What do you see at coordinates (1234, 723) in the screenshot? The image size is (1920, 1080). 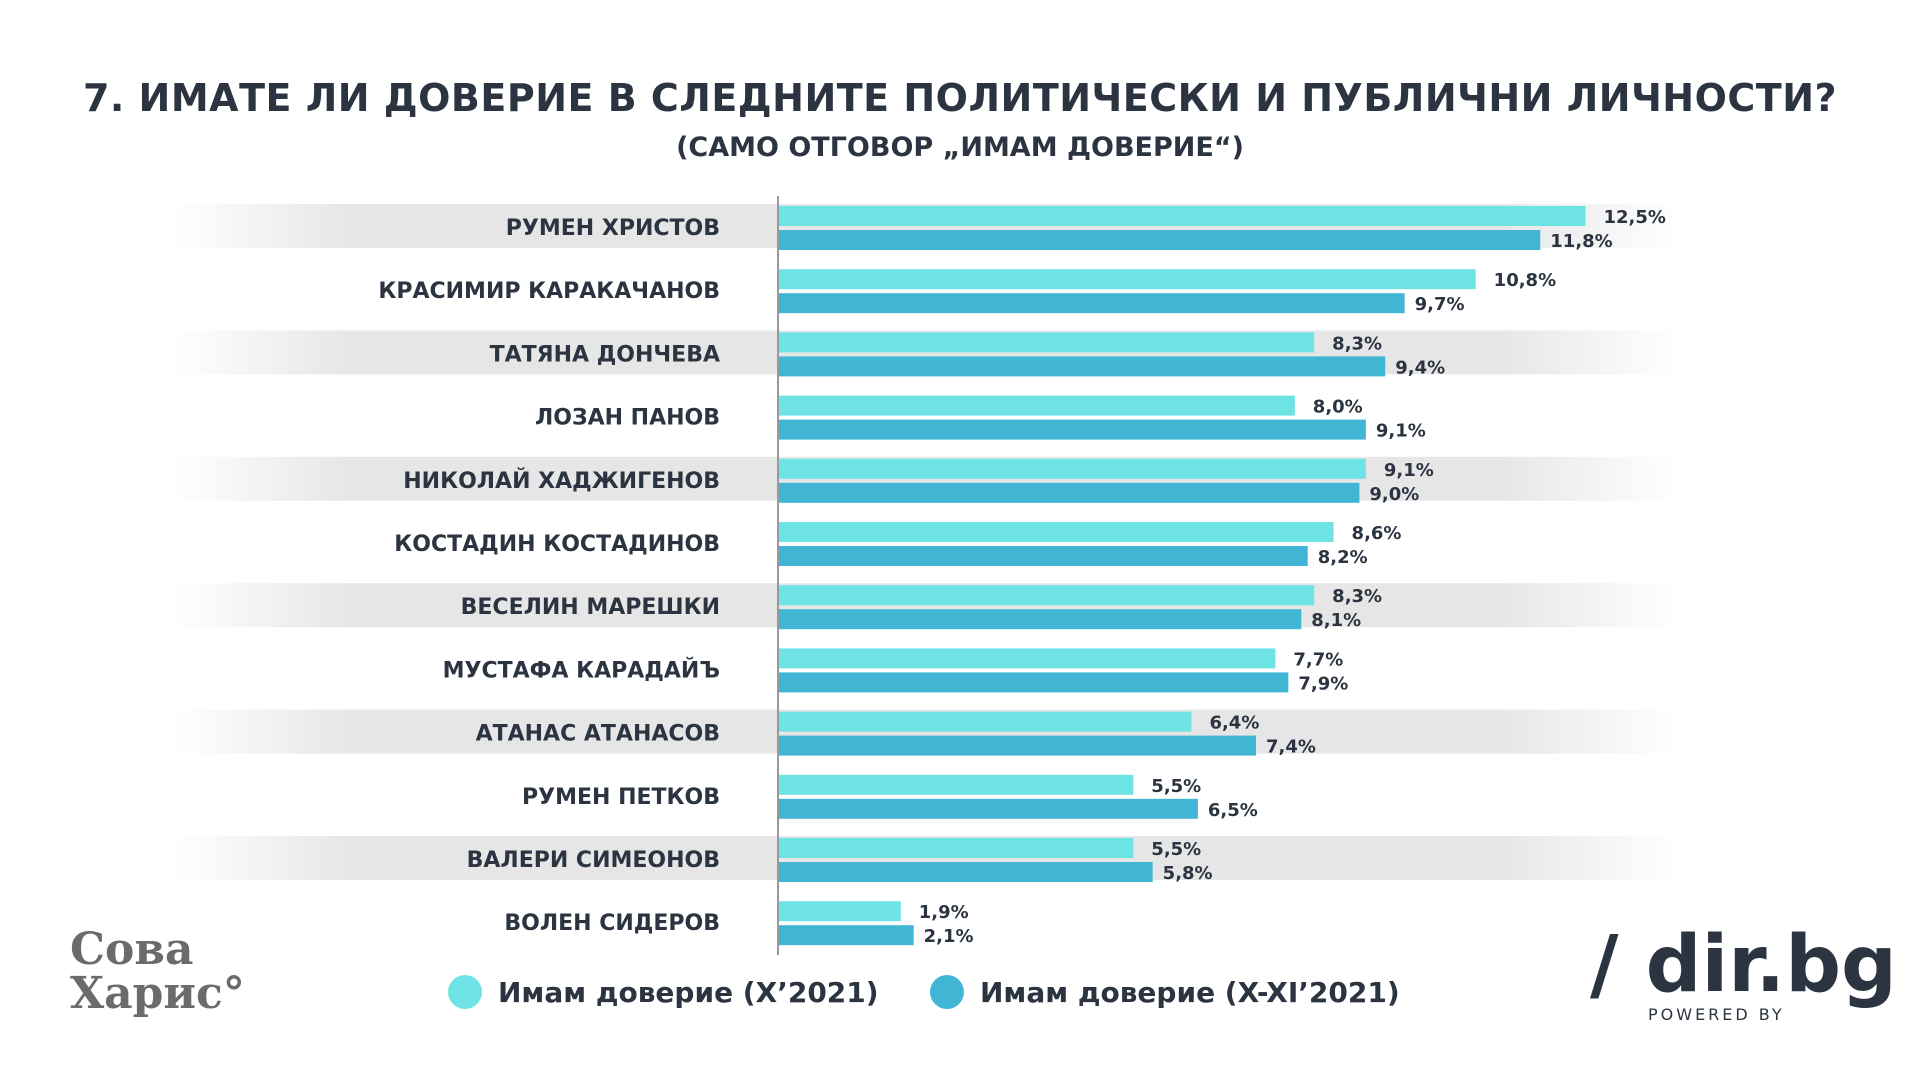 I see `data-label: 6,4%` at bounding box center [1234, 723].